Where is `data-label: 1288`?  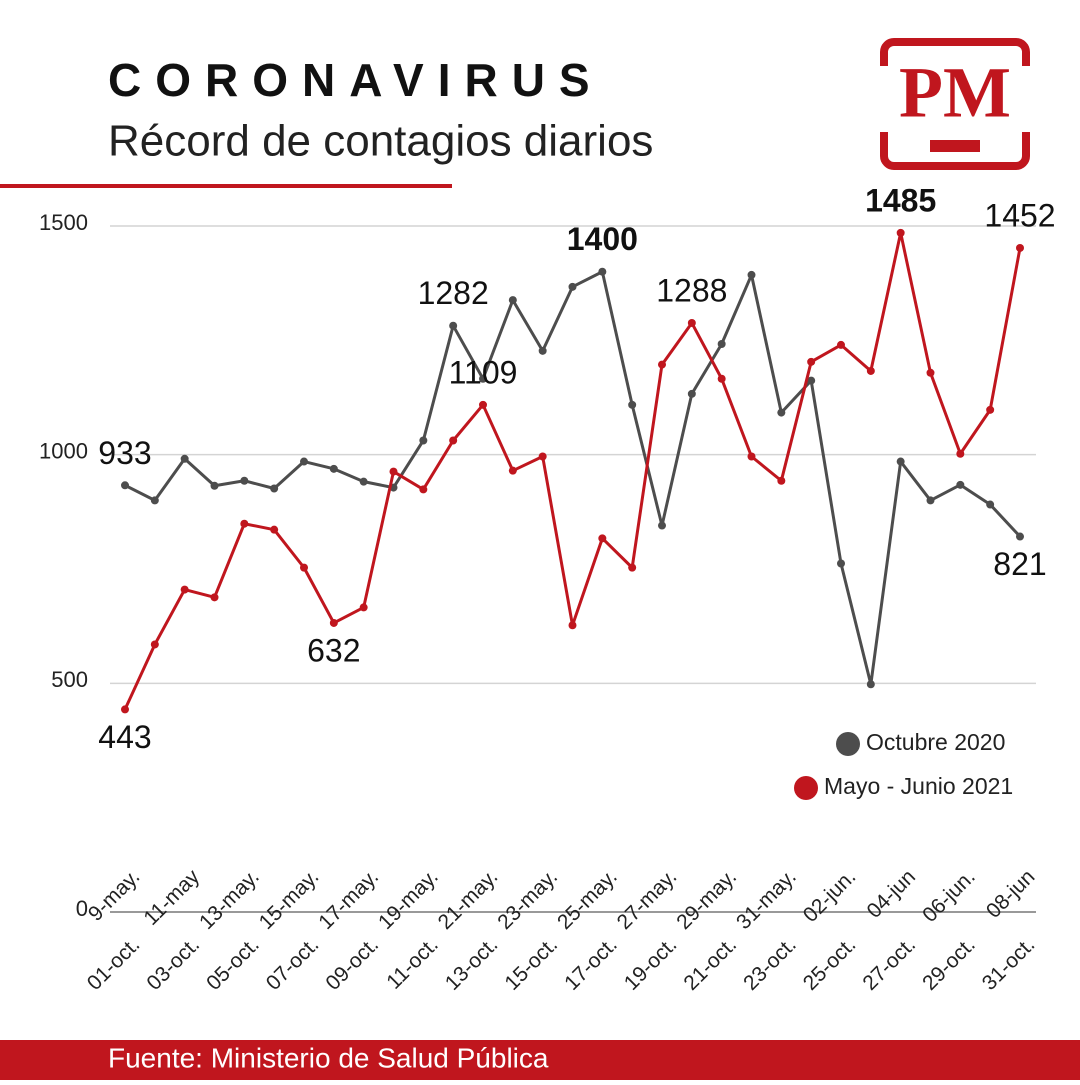 data-label: 1288 is located at coordinates (691, 290).